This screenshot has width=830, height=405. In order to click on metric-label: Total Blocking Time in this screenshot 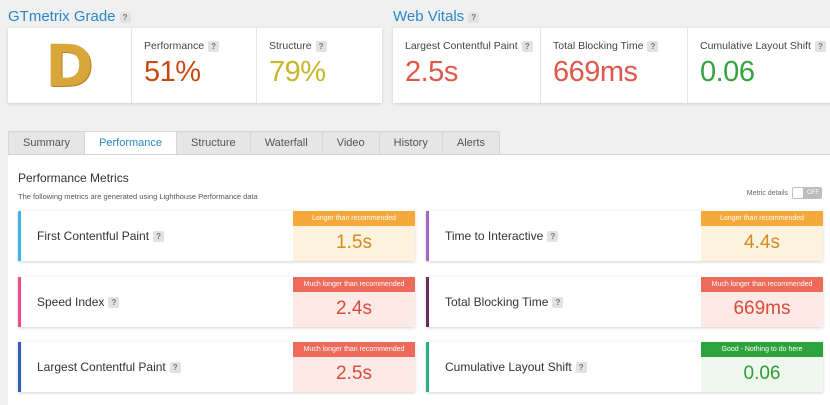, I will do `click(497, 302)`.